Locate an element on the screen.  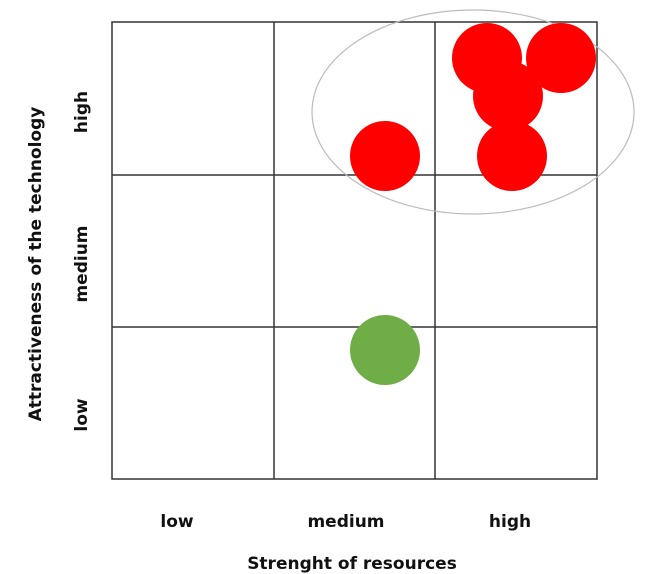
y-level-label-low: low is located at coordinates (82, 415).